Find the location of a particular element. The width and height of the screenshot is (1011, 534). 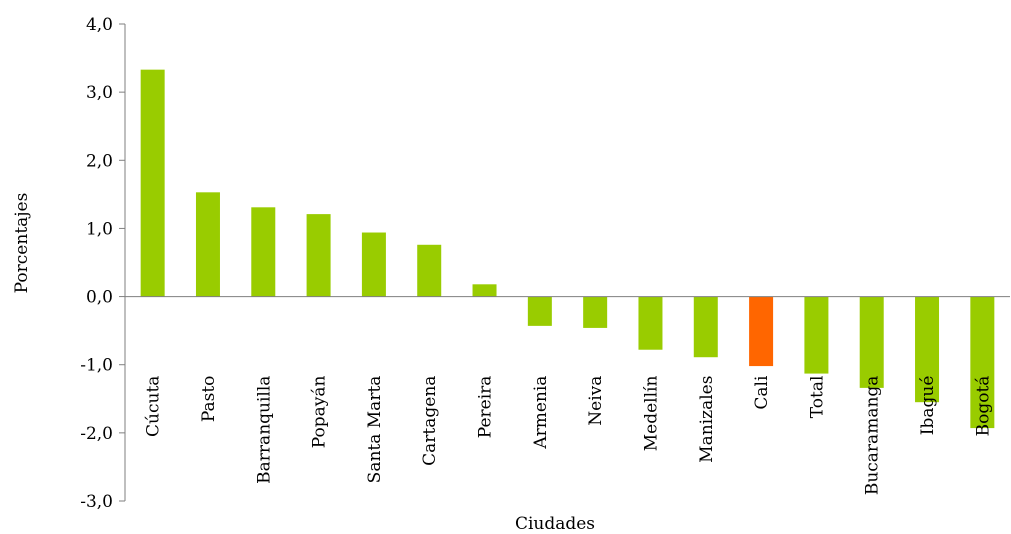

y-ticks-group: -3,0 -2,0 -1,0 0,0 1,0 2,0 3,0 4,0 is located at coordinates (102, 263).